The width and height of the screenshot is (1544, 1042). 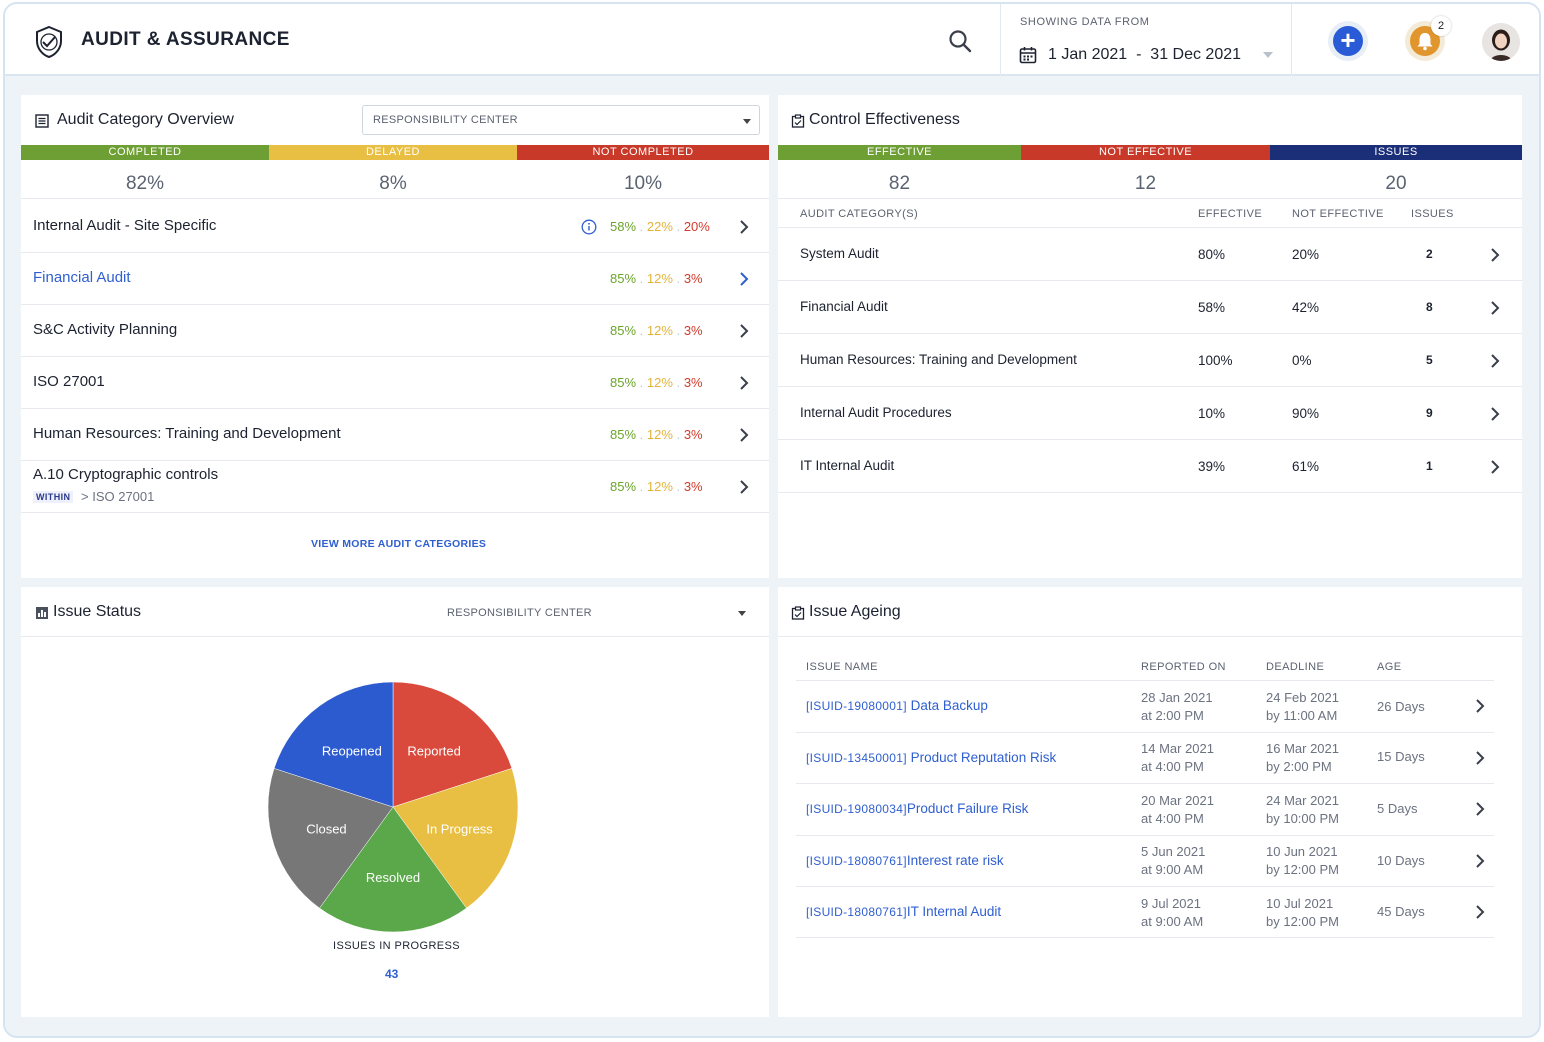 I want to click on not-effective-pct: 0%, so click(x=1302, y=360).